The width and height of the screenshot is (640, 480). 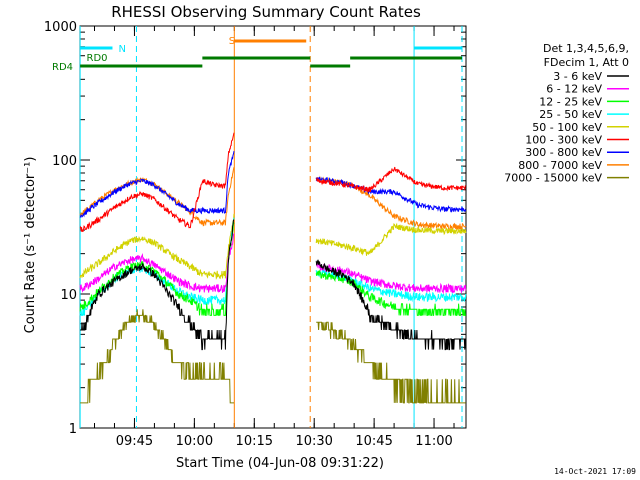 I want to click on saa-flag-label: S, so click(x=232, y=41).